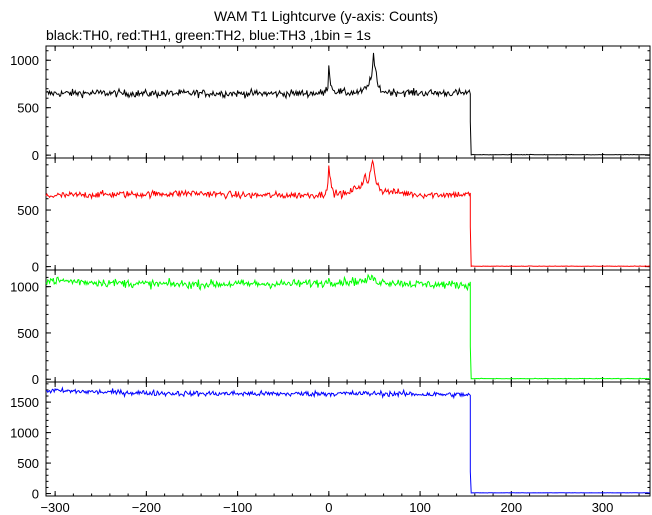 The image size is (652, 515). I want to click on x-tick-label: −200, so click(146, 507).